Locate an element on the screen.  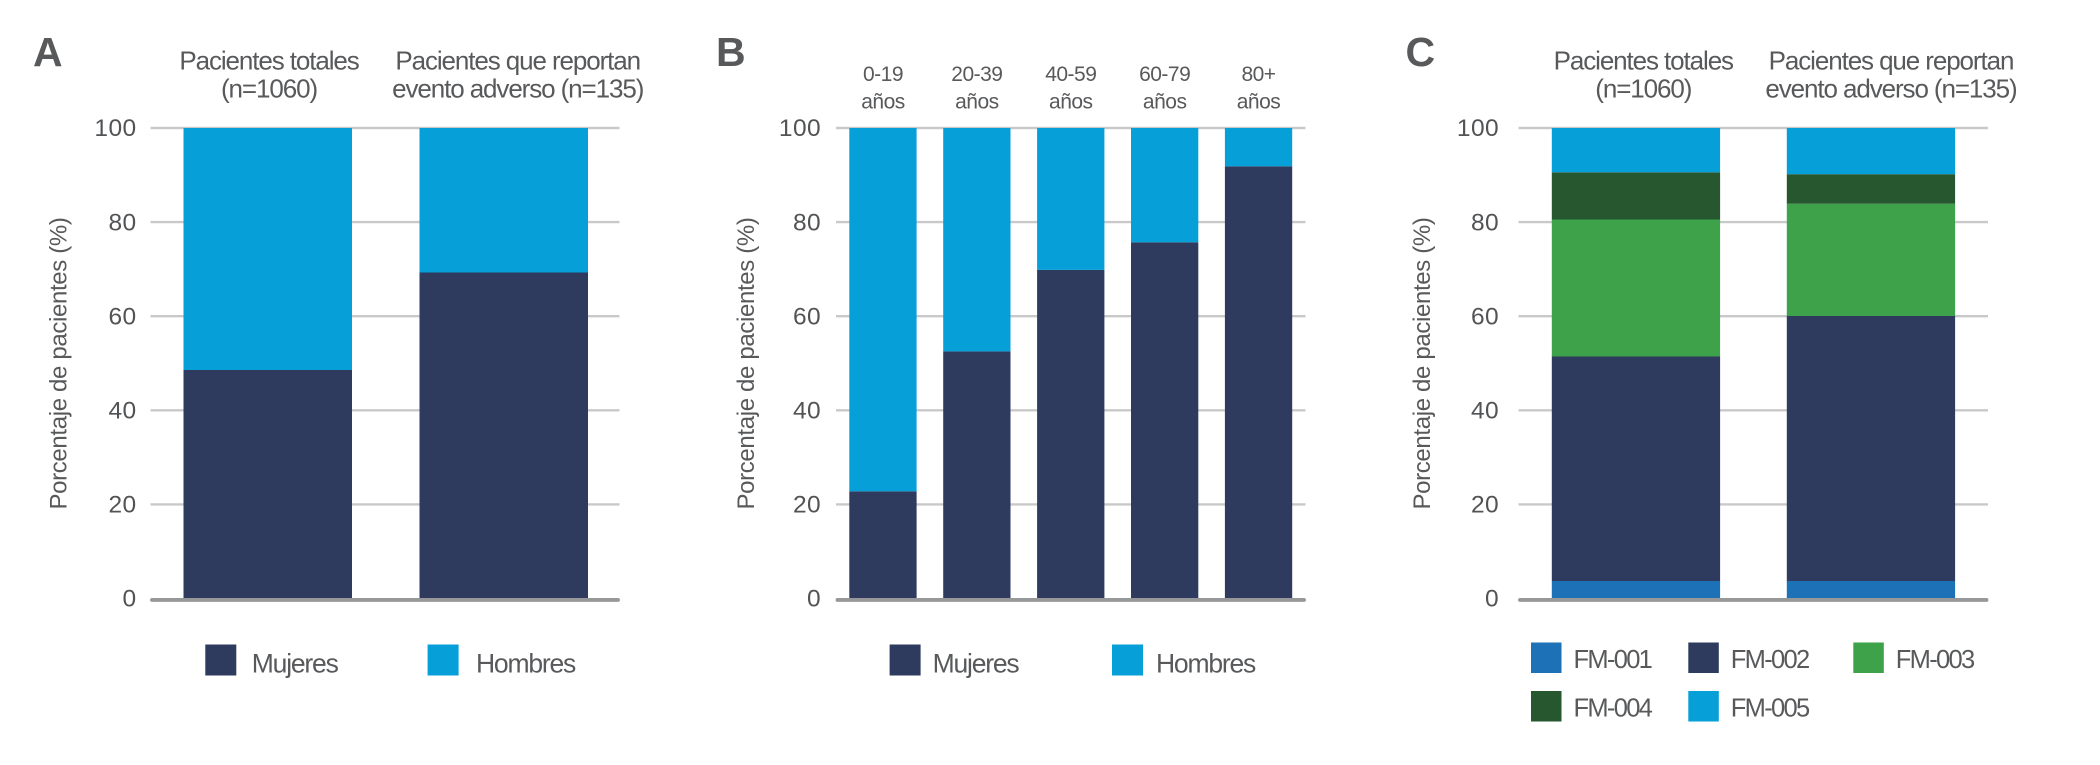
svg-text: FM-001 is located at coordinates (1613, 660).